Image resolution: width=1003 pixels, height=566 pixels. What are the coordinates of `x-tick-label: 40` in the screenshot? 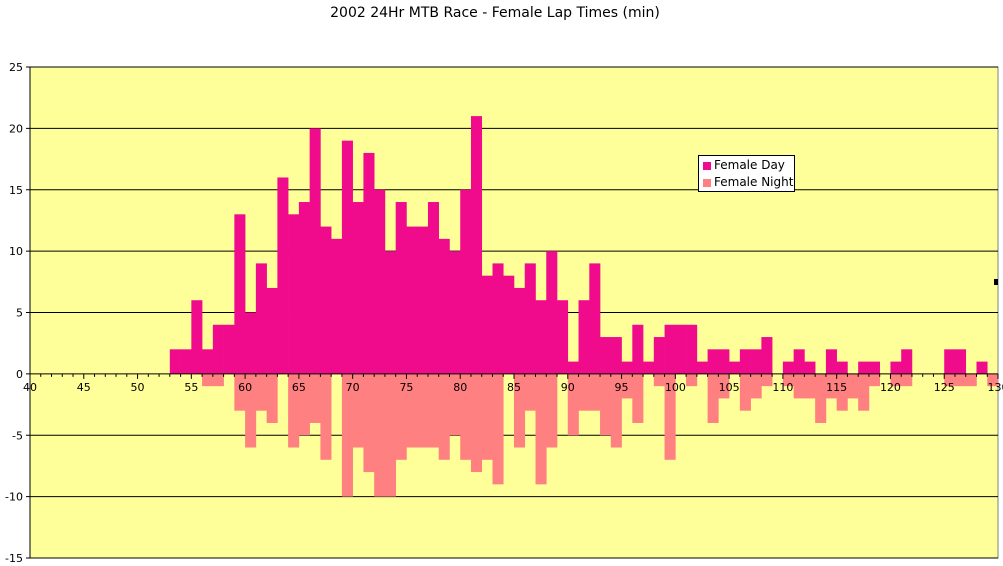 It's located at (30, 387).